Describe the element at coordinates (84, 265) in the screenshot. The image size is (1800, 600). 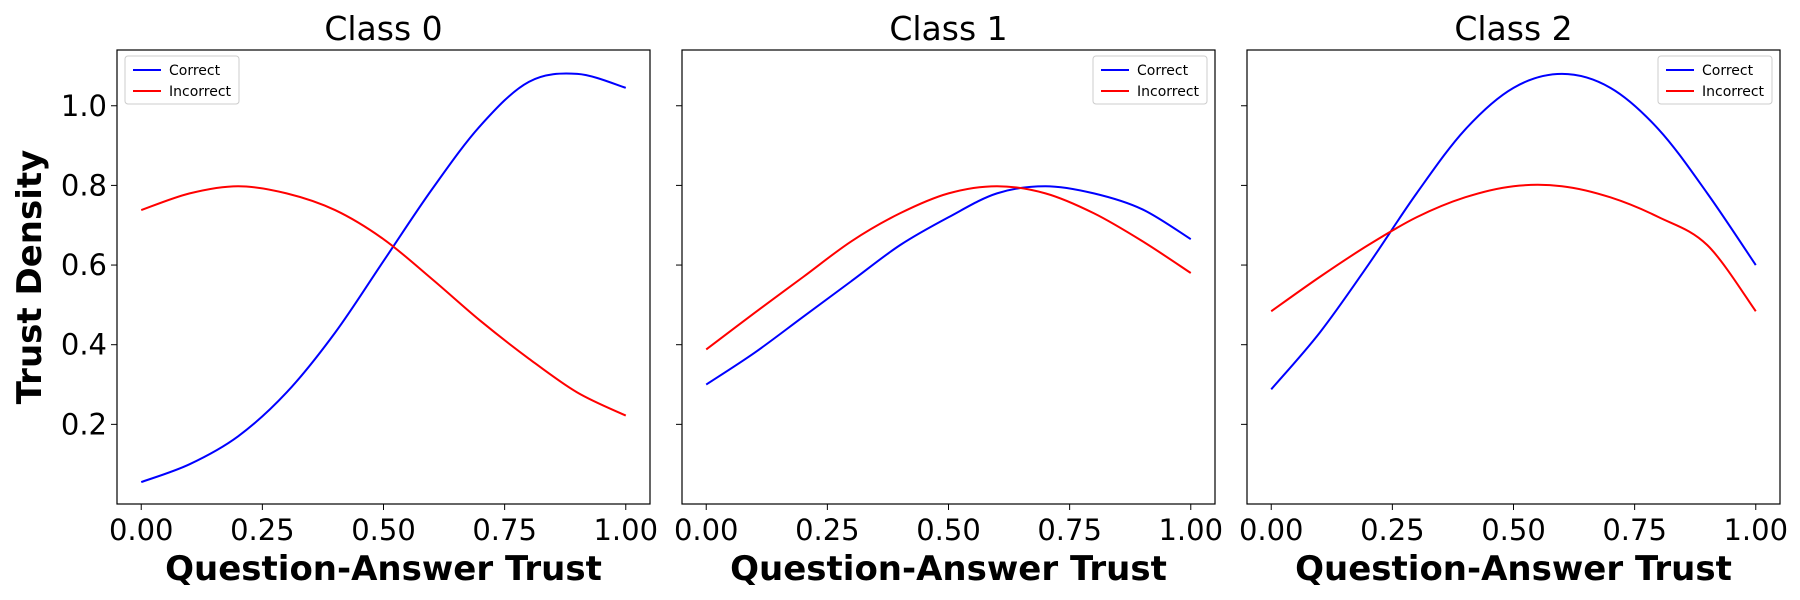
I see `y-tick-label: 0.6` at that location.